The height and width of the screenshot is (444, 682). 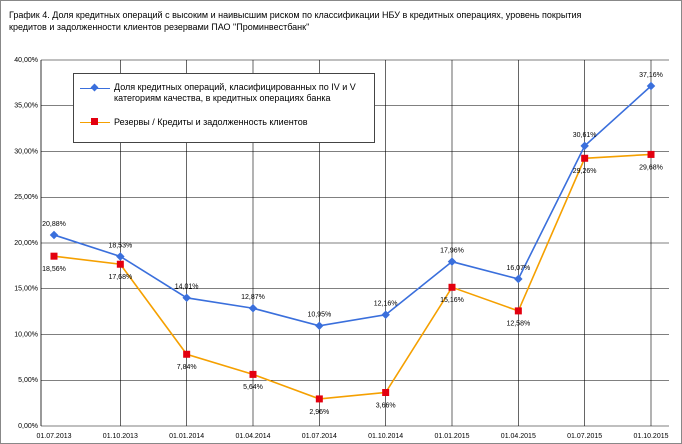 I want to click on y-tick-label: 40,00%, so click(x=26, y=60).